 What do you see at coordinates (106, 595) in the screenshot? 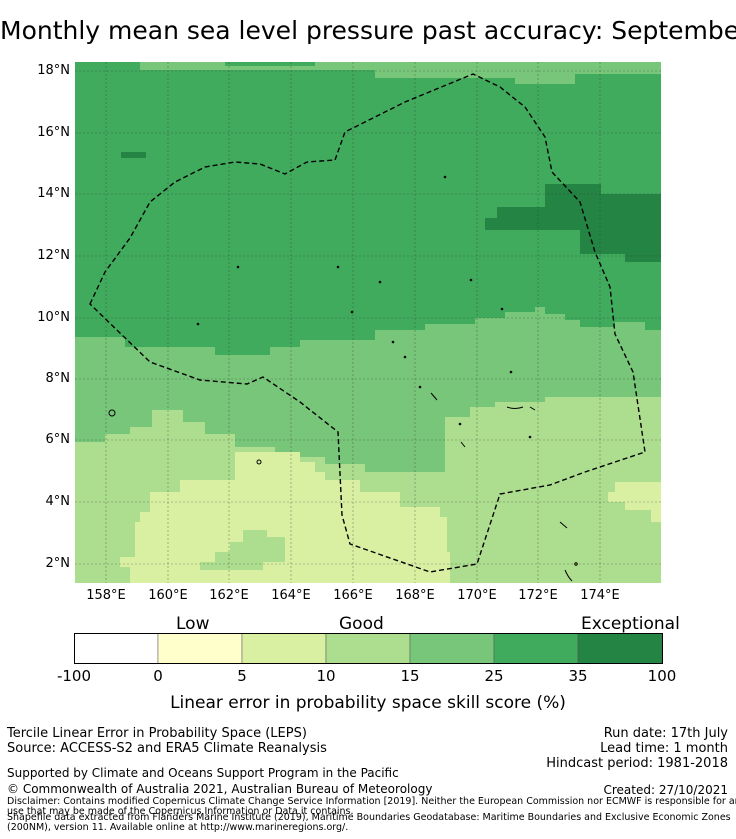
I see `lon-label: 158°E` at bounding box center [106, 595].